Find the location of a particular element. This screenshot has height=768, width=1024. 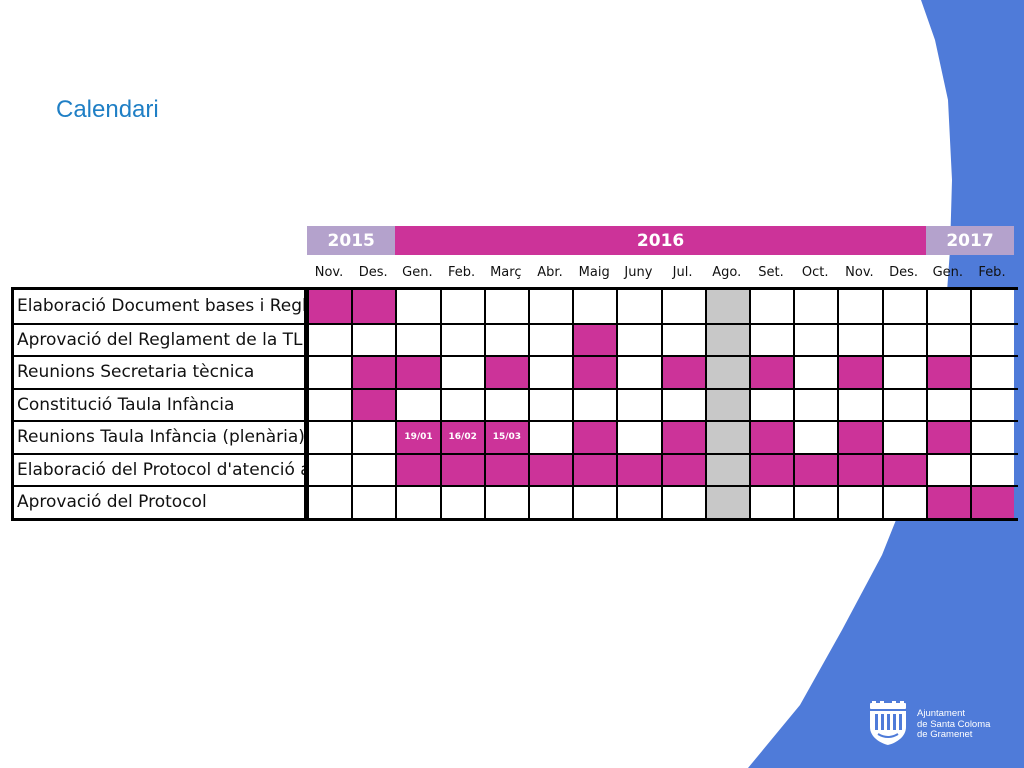

coat-of-arms-icon is located at coordinates (888, 723).